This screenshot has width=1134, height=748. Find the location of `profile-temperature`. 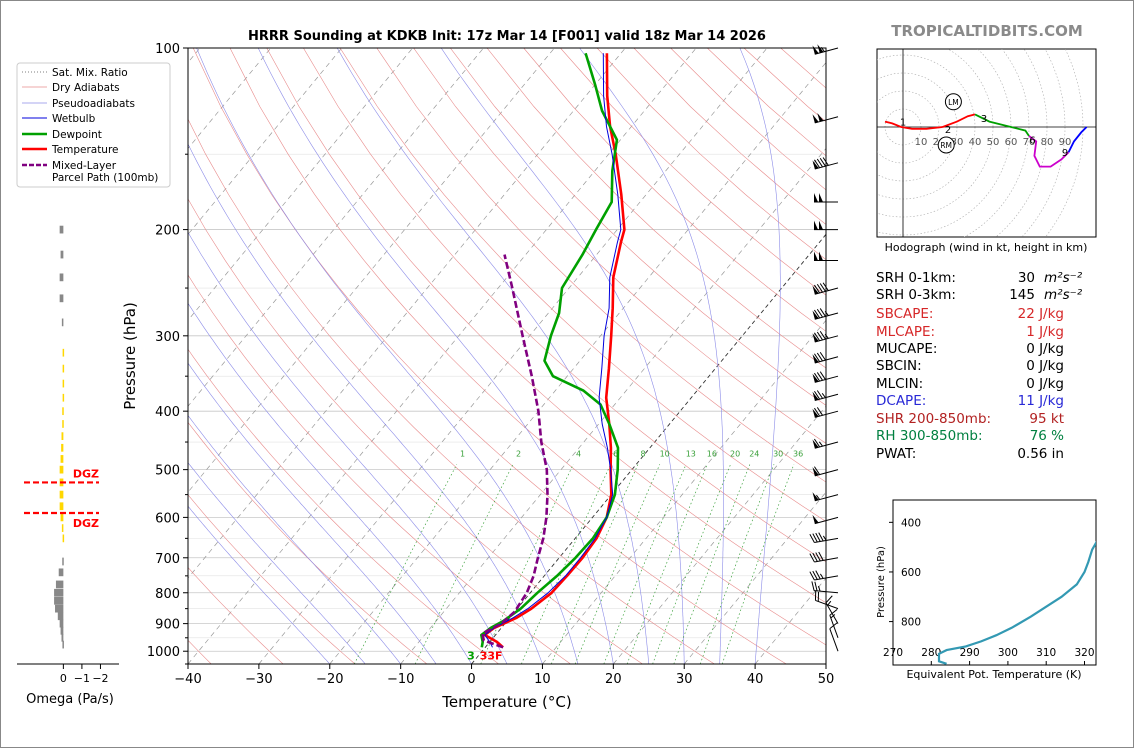

profile-temperature is located at coordinates (554, 351).